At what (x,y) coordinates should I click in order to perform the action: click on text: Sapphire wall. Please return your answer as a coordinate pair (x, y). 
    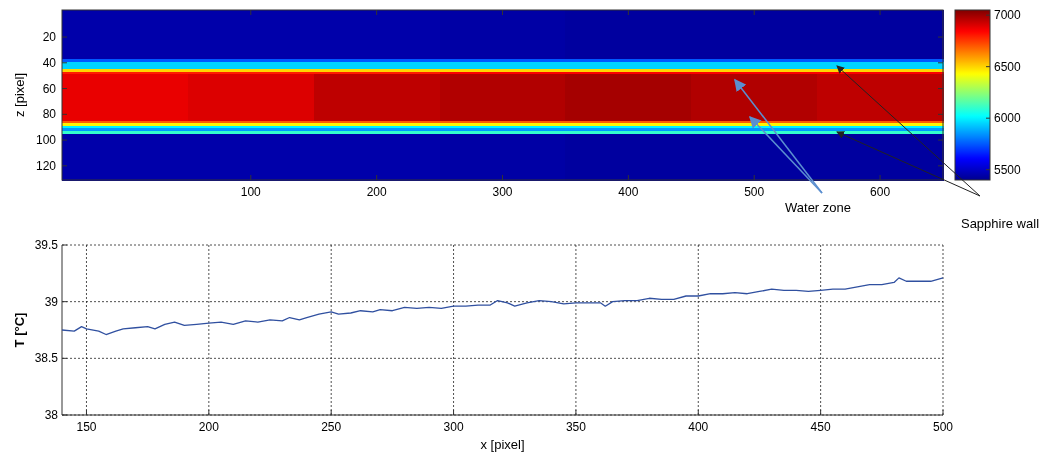
    Looking at the image, I should click on (1000, 223).